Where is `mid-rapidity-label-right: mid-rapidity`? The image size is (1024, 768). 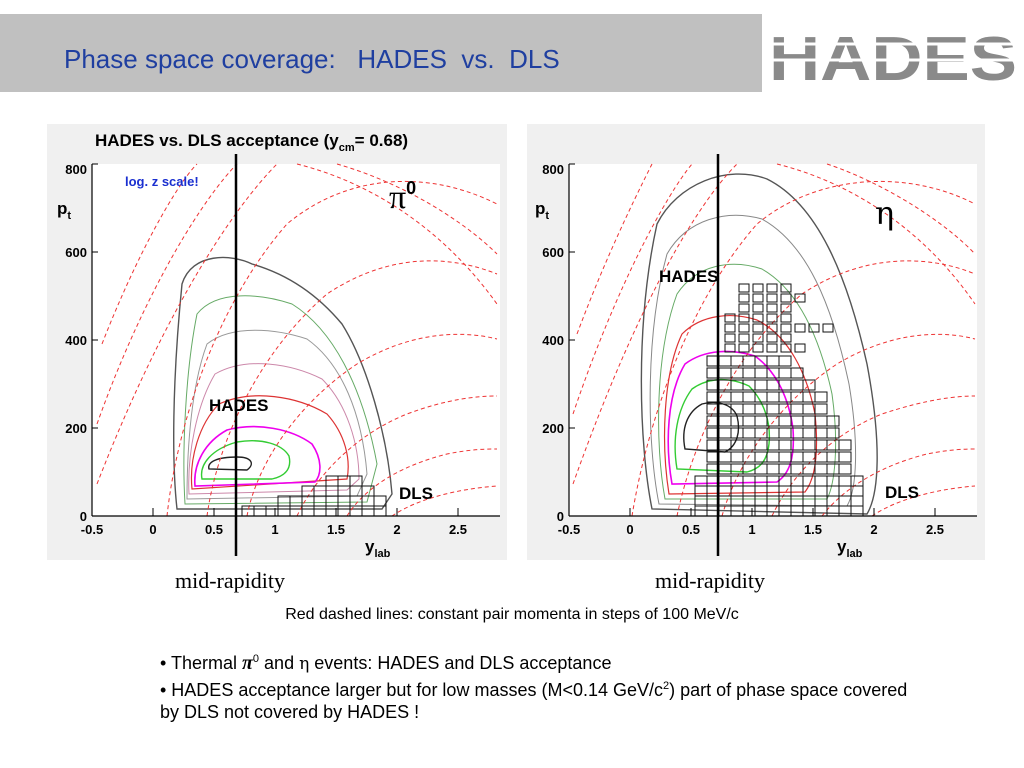 mid-rapidity-label-right: mid-rapidity is located at coordinates (710, 580).